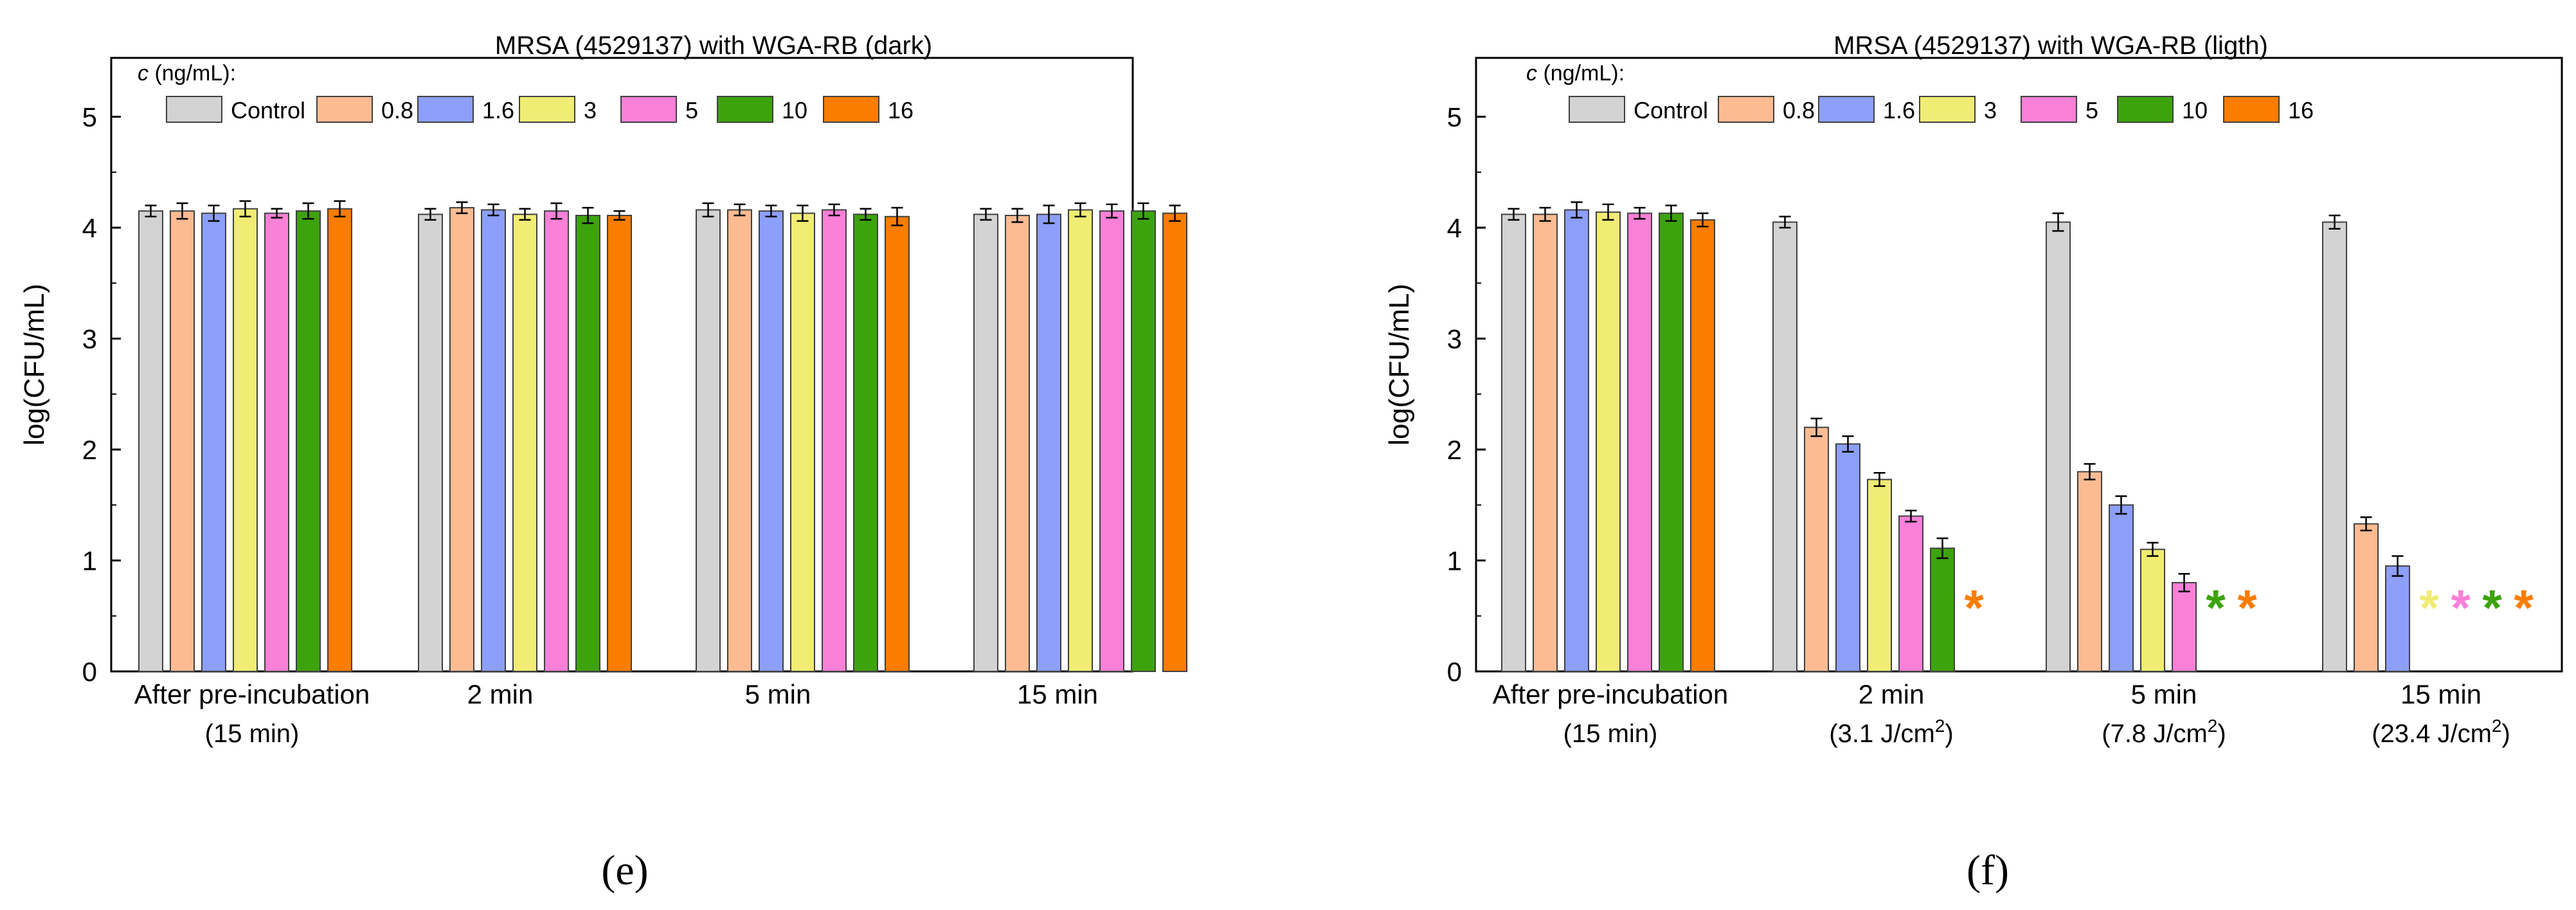 This screenshot has height=910, width=2576. Describe the element at coordinates (2366, 598) in the screenshot. I see `bar-0.8-group-4` at that location.